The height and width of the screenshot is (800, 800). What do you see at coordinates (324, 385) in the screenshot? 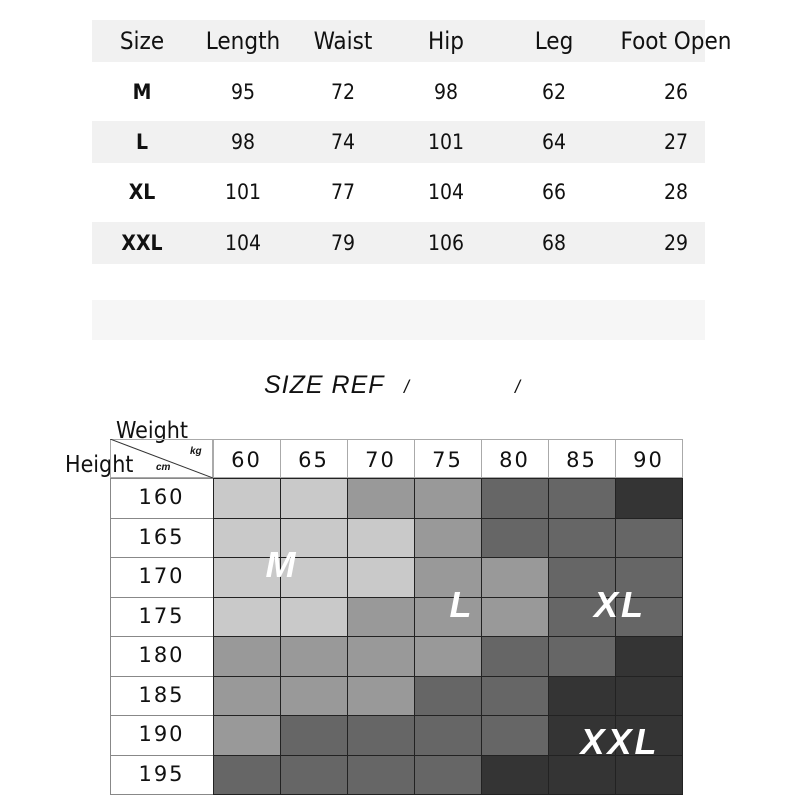
I see `size-ref-title: SIZE REF` at bounding box center [324, 385].